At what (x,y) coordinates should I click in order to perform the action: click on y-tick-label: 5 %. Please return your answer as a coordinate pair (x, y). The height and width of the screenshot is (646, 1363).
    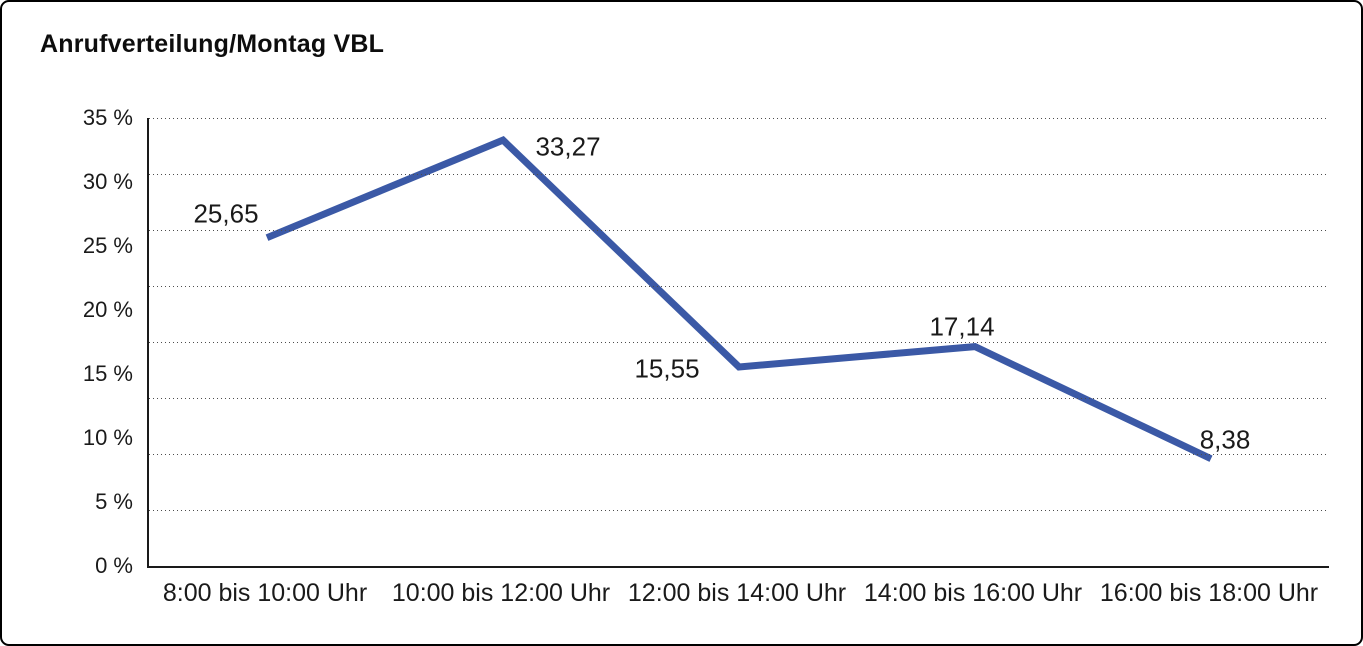
    Looking at the image, I should click on (114, 501).